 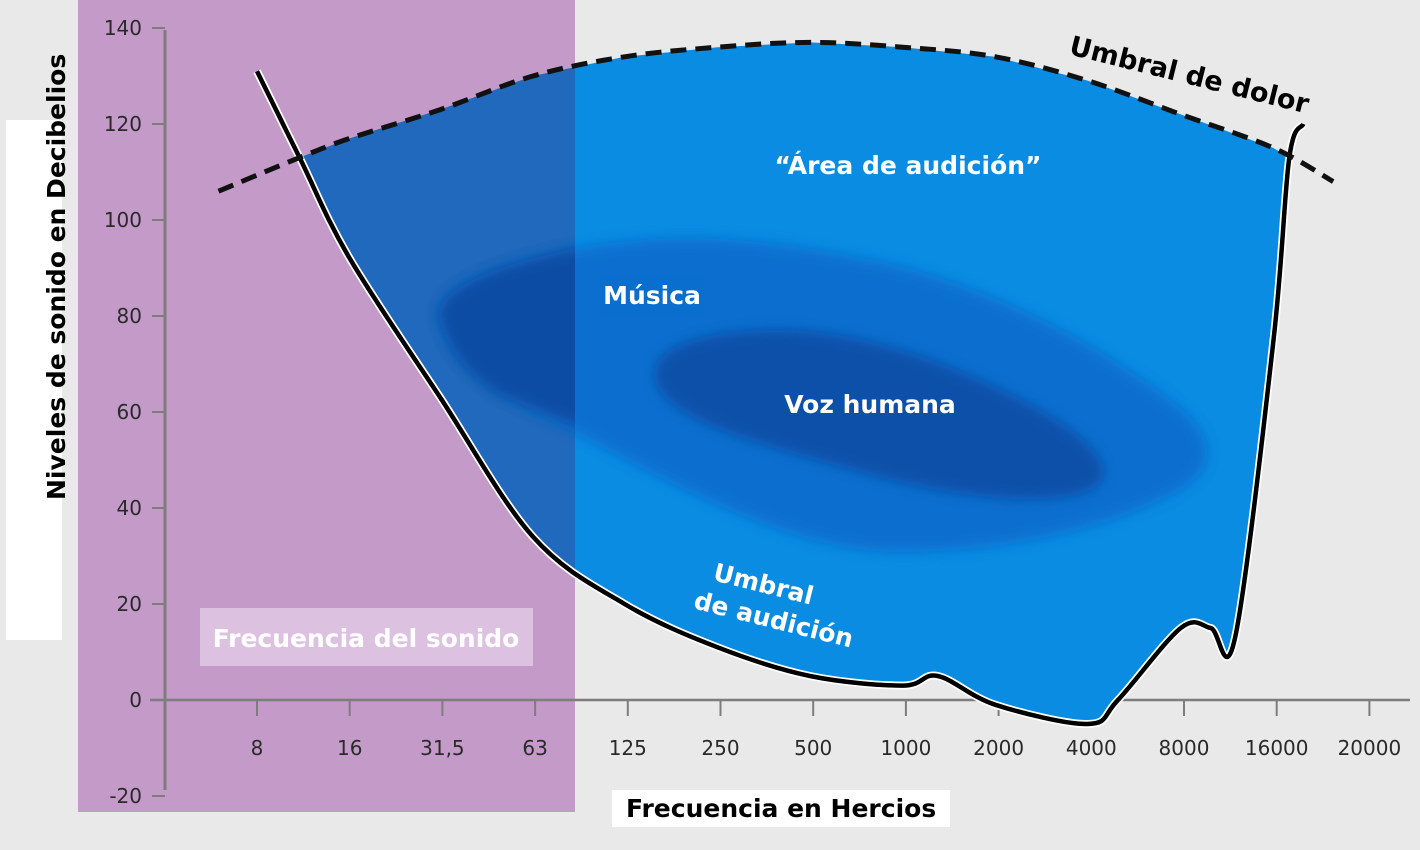 I want to click on y-tick-label: 120, so click(x=123, y=124).